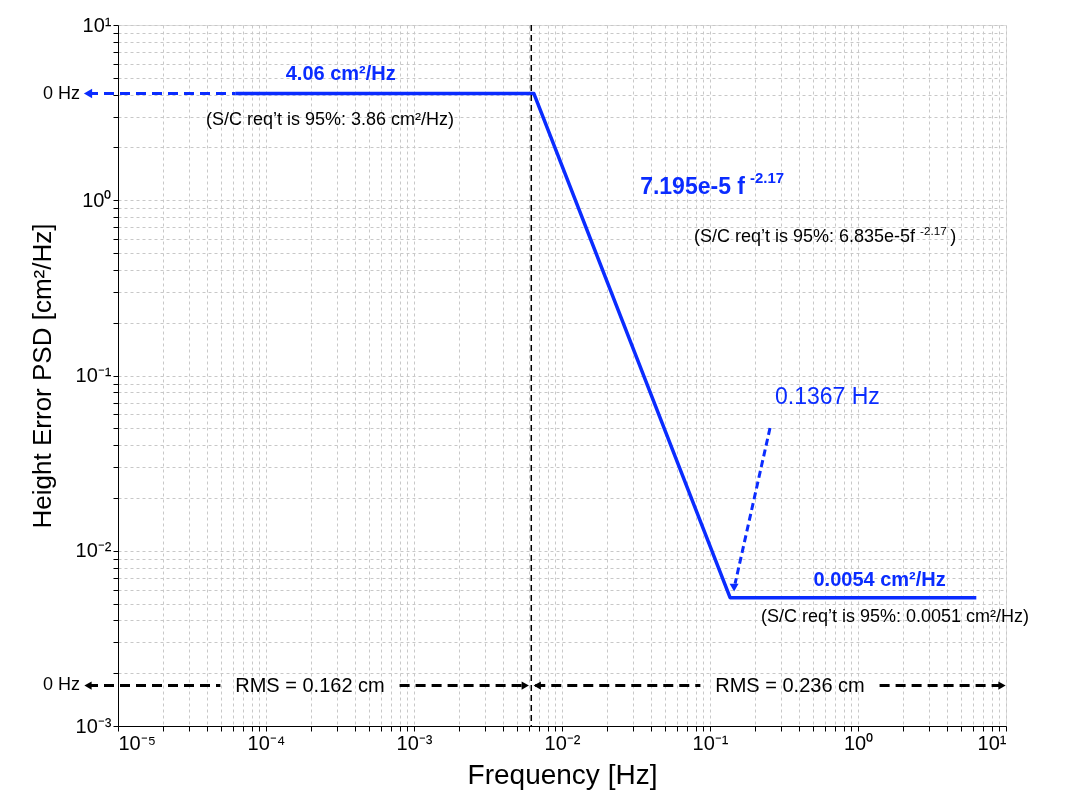 The height and width of the screenshot is (808, 1070). Describe the element at coordinates (340, 72) in the screenshot. I see `annotation: 4.06 cm²/Hz` at that location.